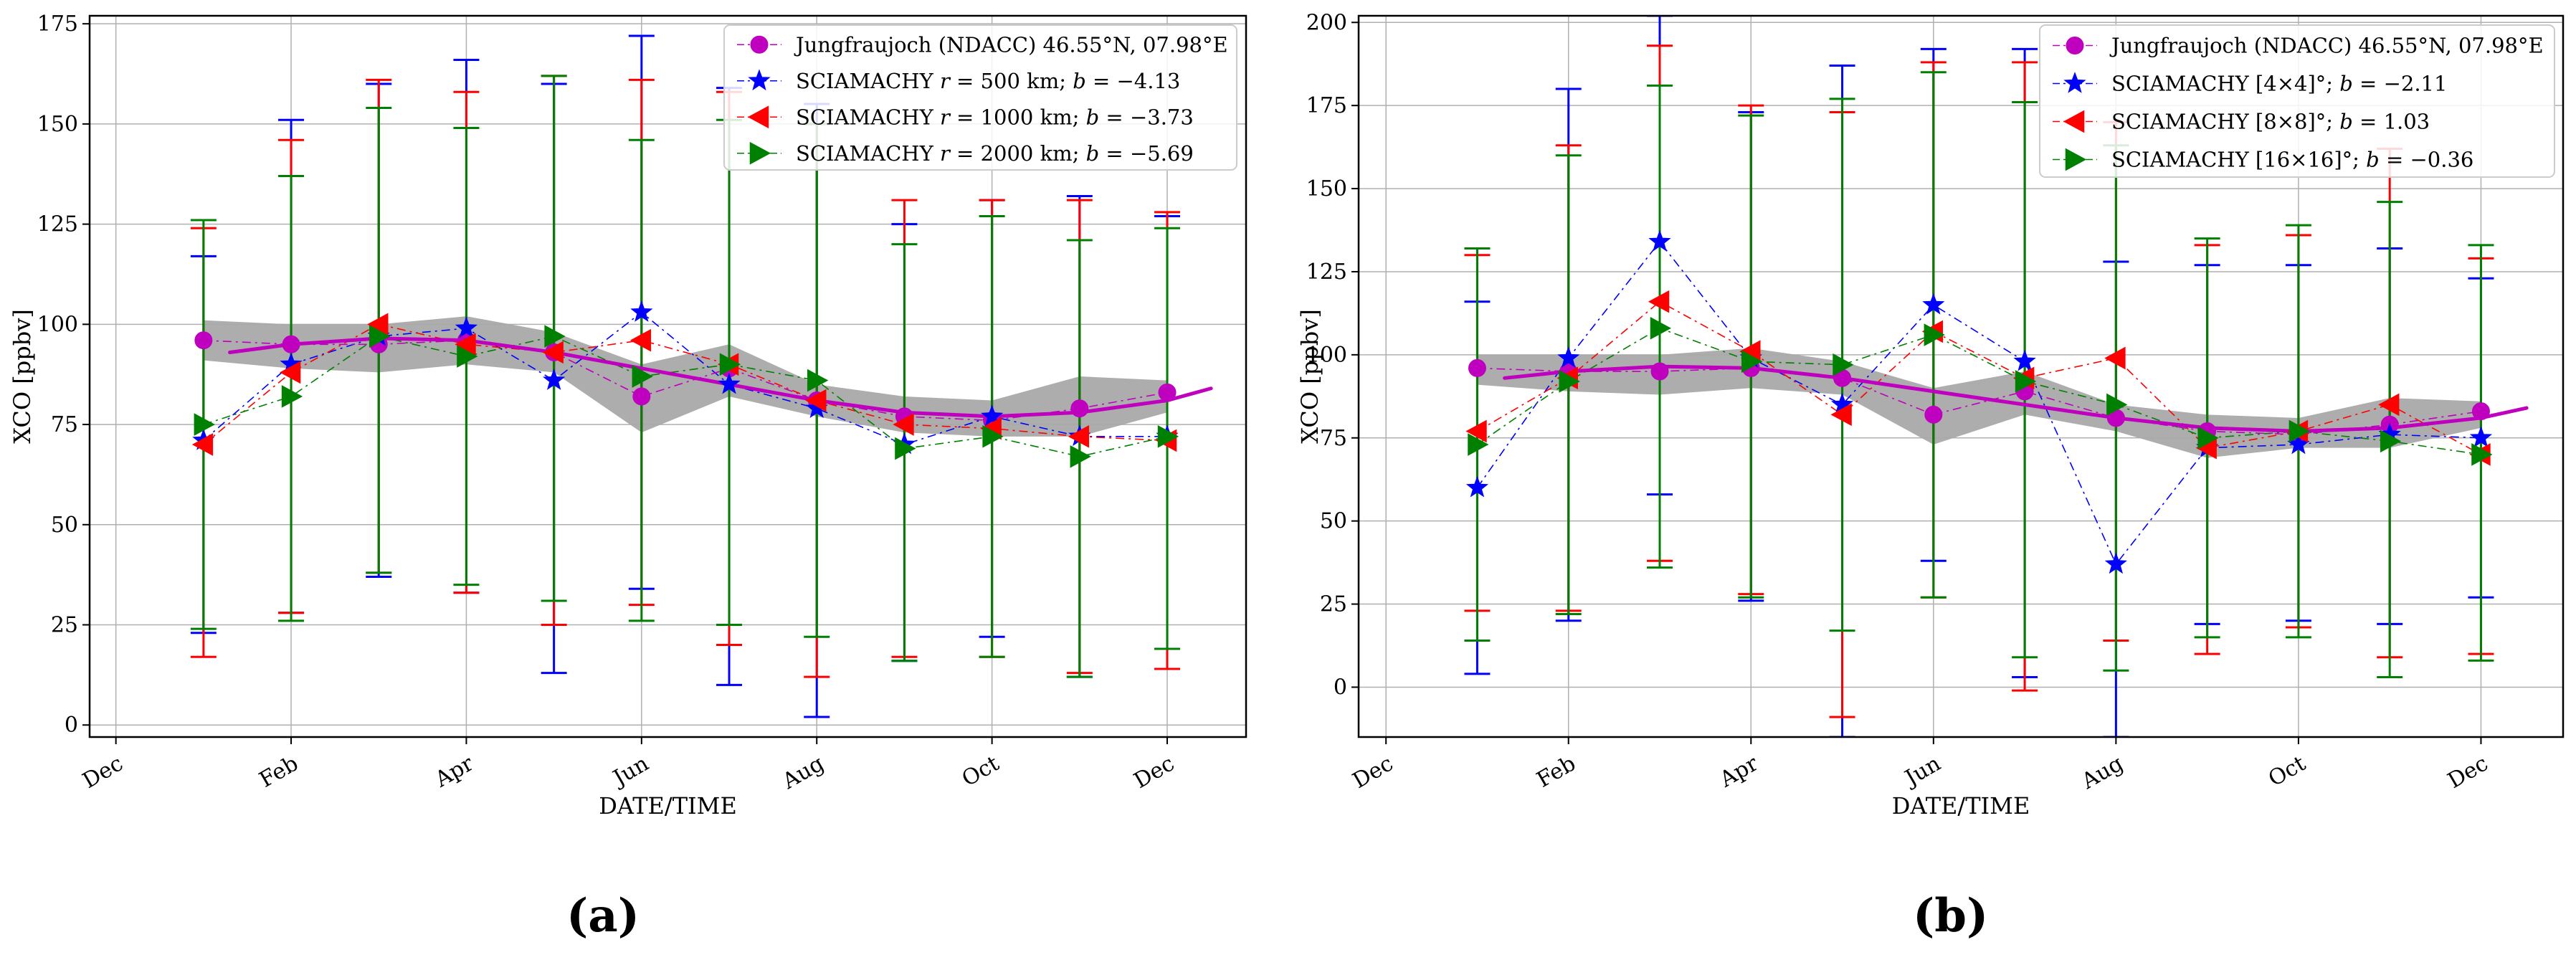  I want to click on series-1-line, so click(685, 378).